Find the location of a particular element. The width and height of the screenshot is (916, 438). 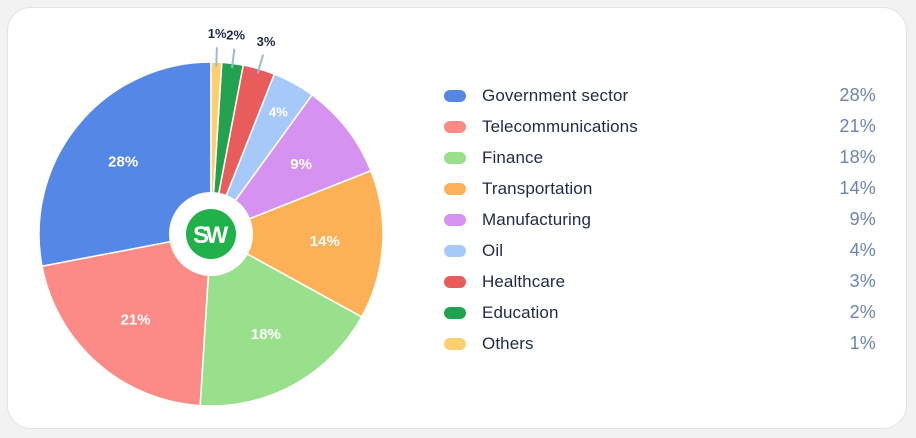

legend-item: Oil 4% is located at coordinates (660, 250).